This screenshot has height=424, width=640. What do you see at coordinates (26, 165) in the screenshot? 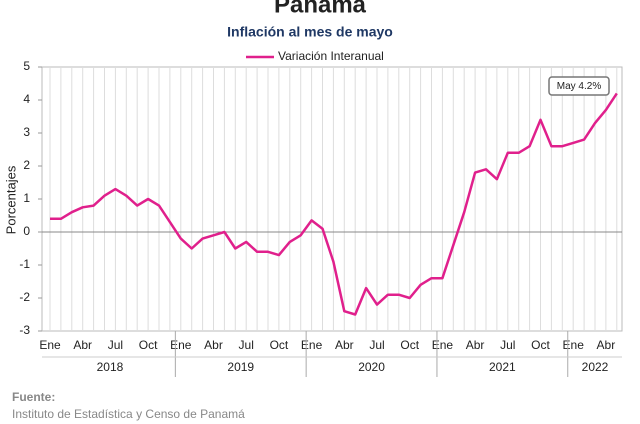
I see `y-tick-label: 2` at bounding box center [26, 165].